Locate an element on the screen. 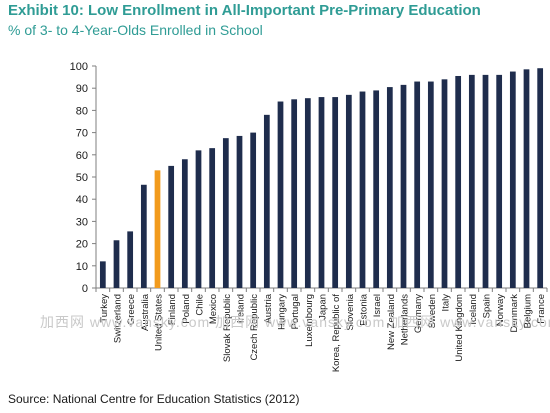  x-tick-label: Switzerland is located at coordinates (118, 318).